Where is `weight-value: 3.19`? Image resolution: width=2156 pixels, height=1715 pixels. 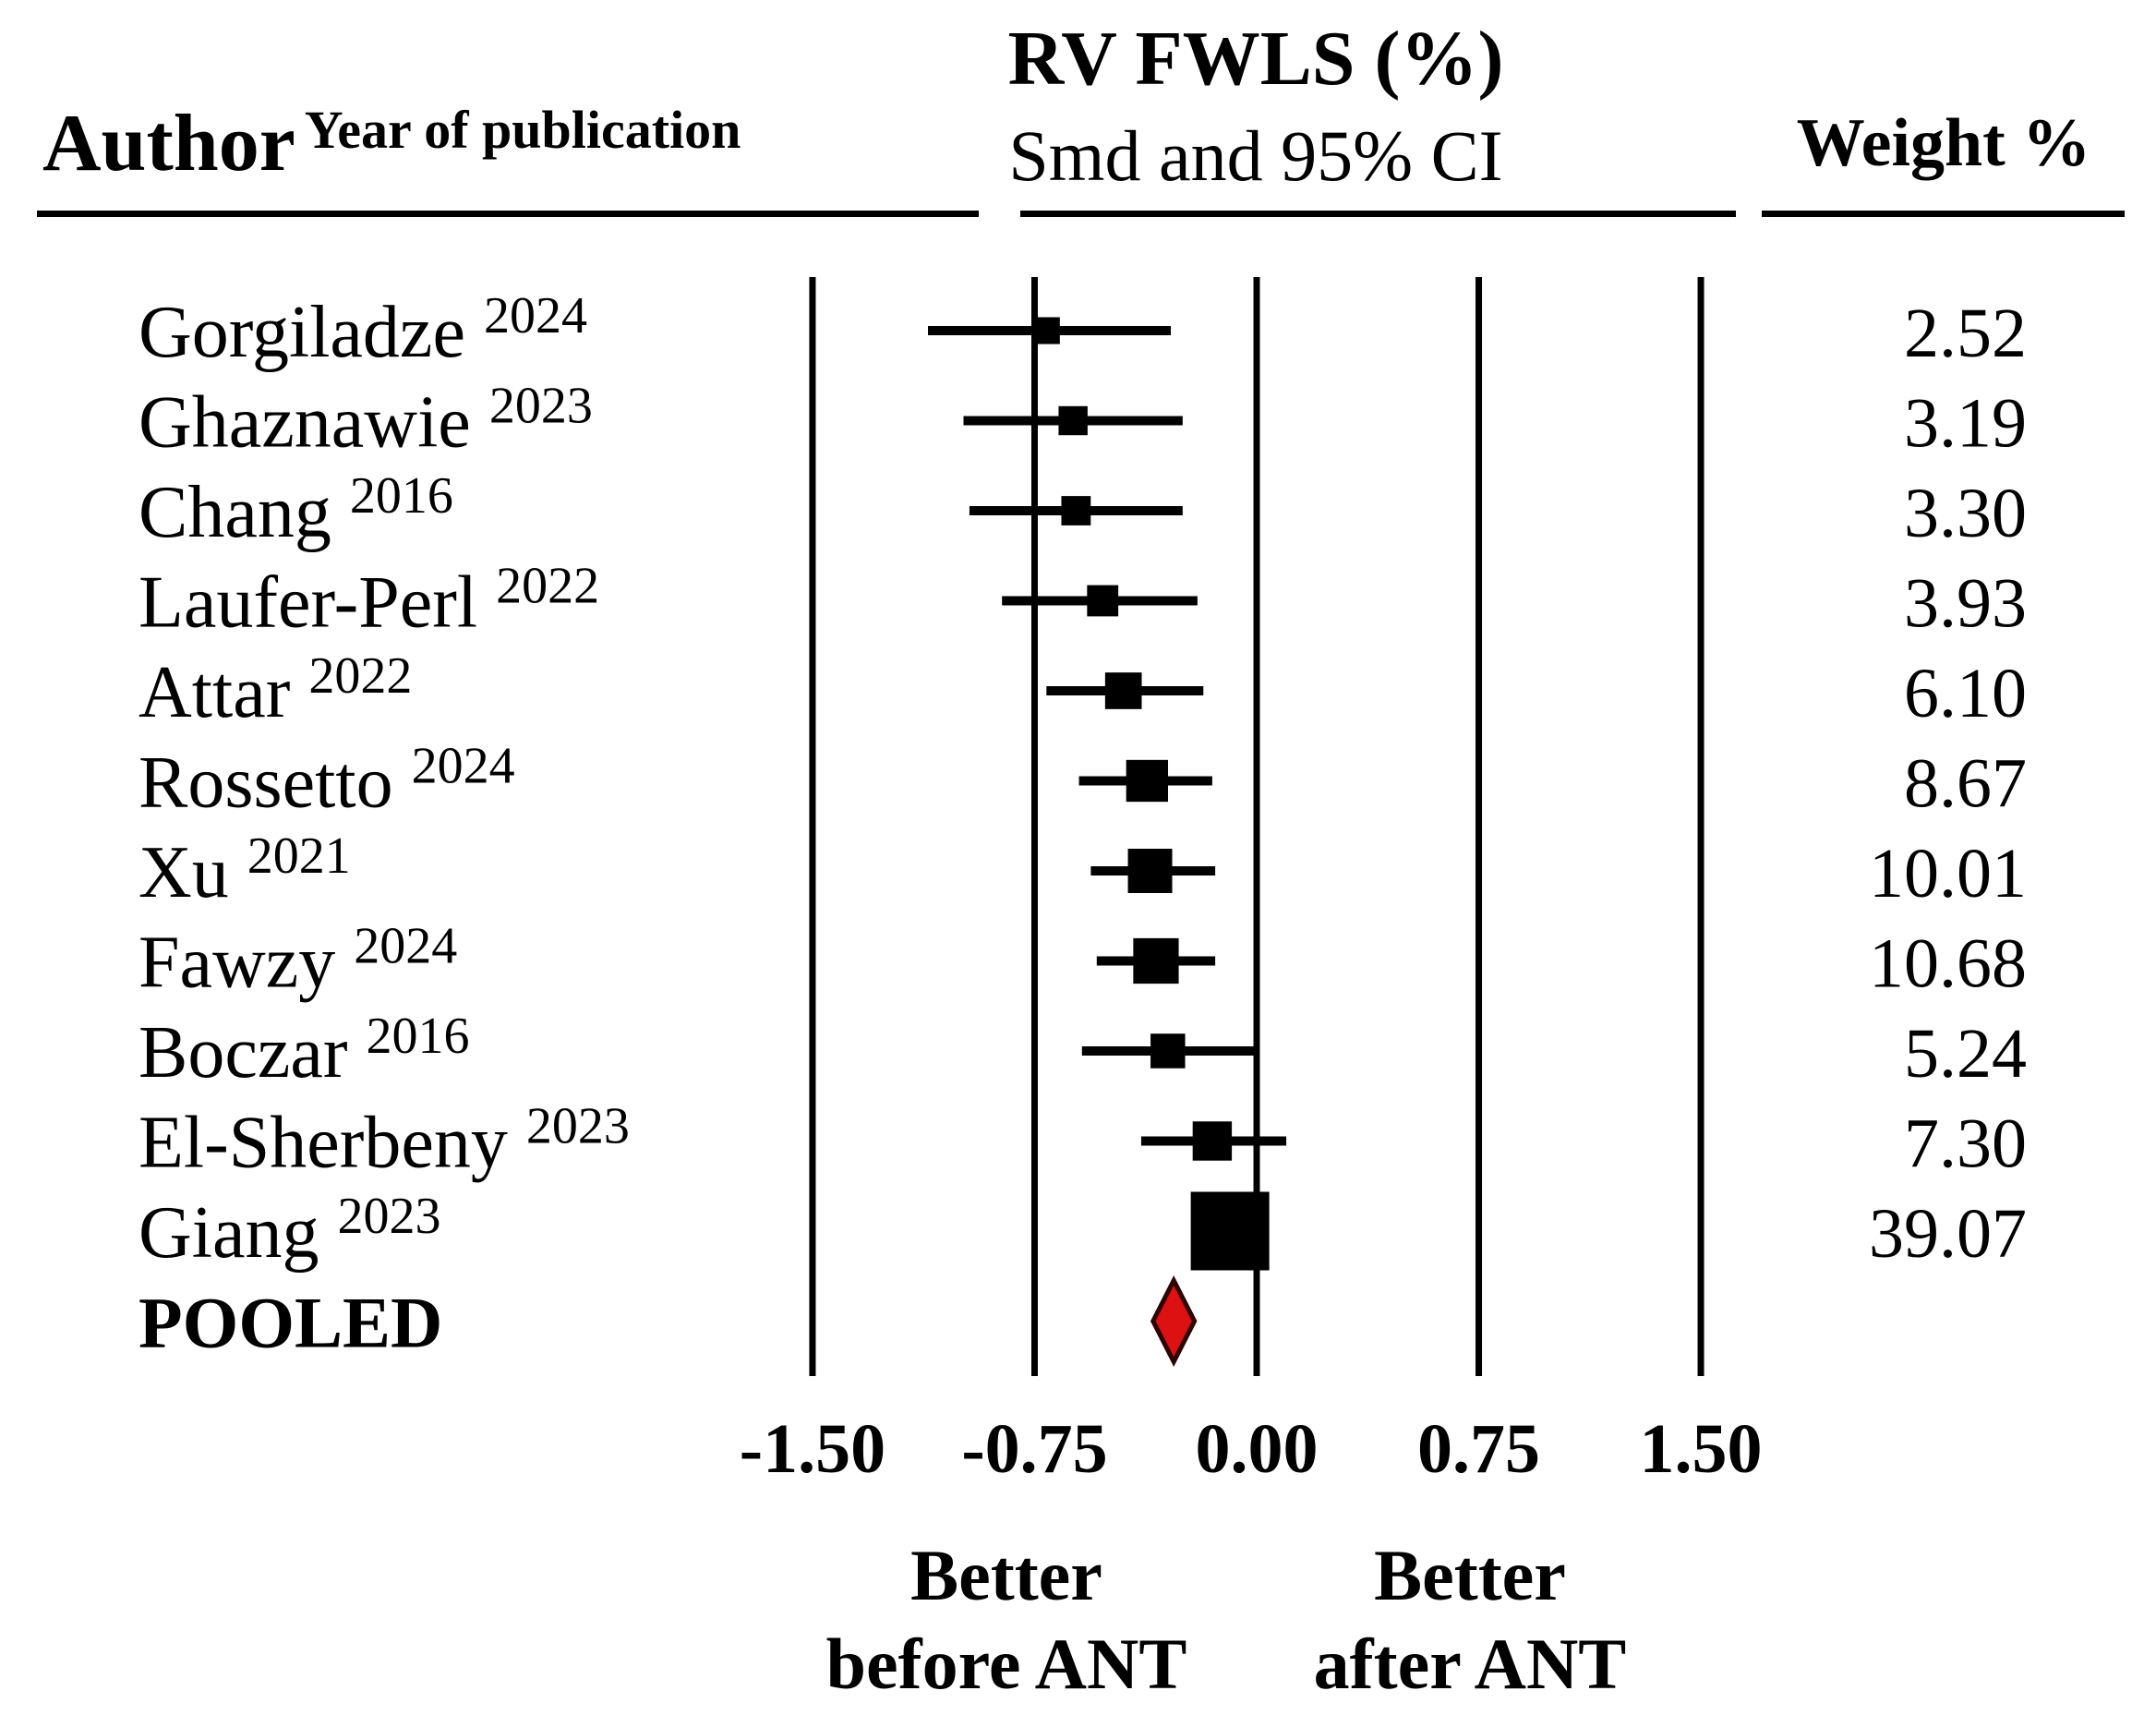
weight-value: 3.19 is located at coordinates (1965, 424).